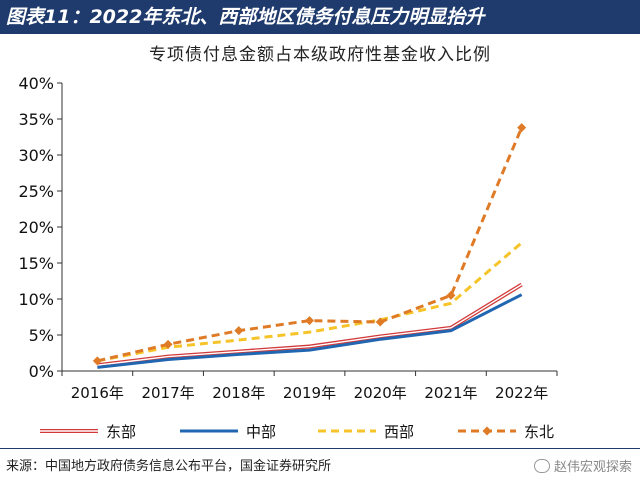 This screenshot has height=485, width=640. I want to click on y-tick-label: 15%, so click(36, 263).